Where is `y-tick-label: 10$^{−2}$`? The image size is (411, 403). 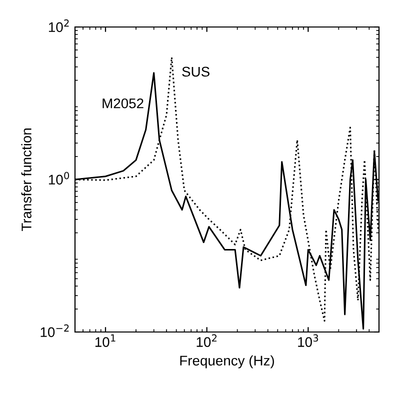
y-tick-label: 10$^{−2}$ is located at coordinates (54, 331).